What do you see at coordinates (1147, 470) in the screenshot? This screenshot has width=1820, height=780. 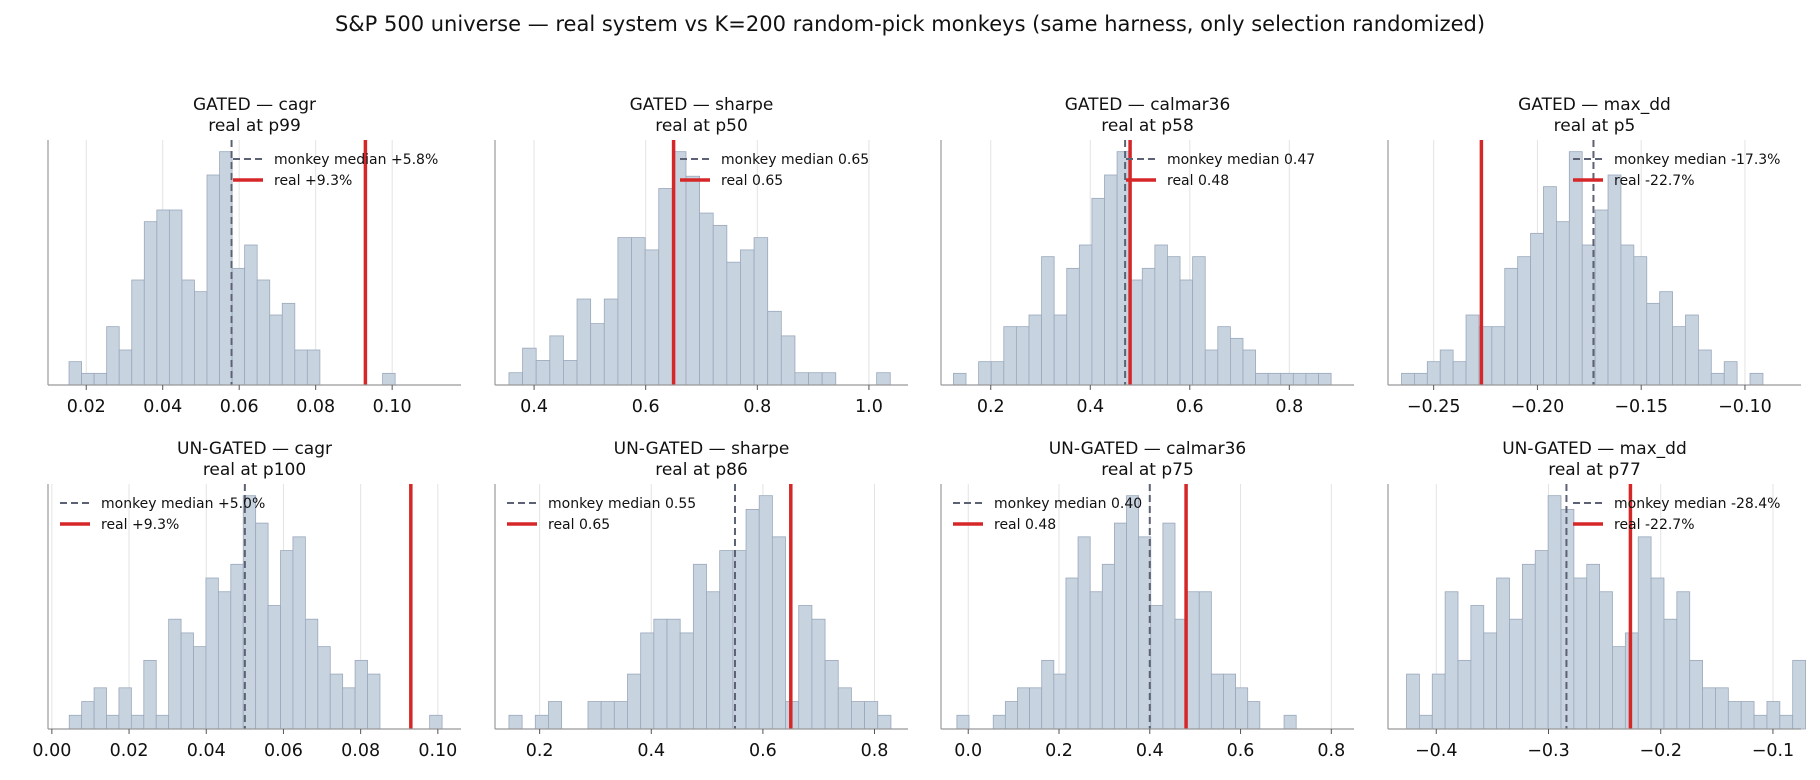 I see `panel-subtitle: real at p75` at bounding box center [1147, 470].